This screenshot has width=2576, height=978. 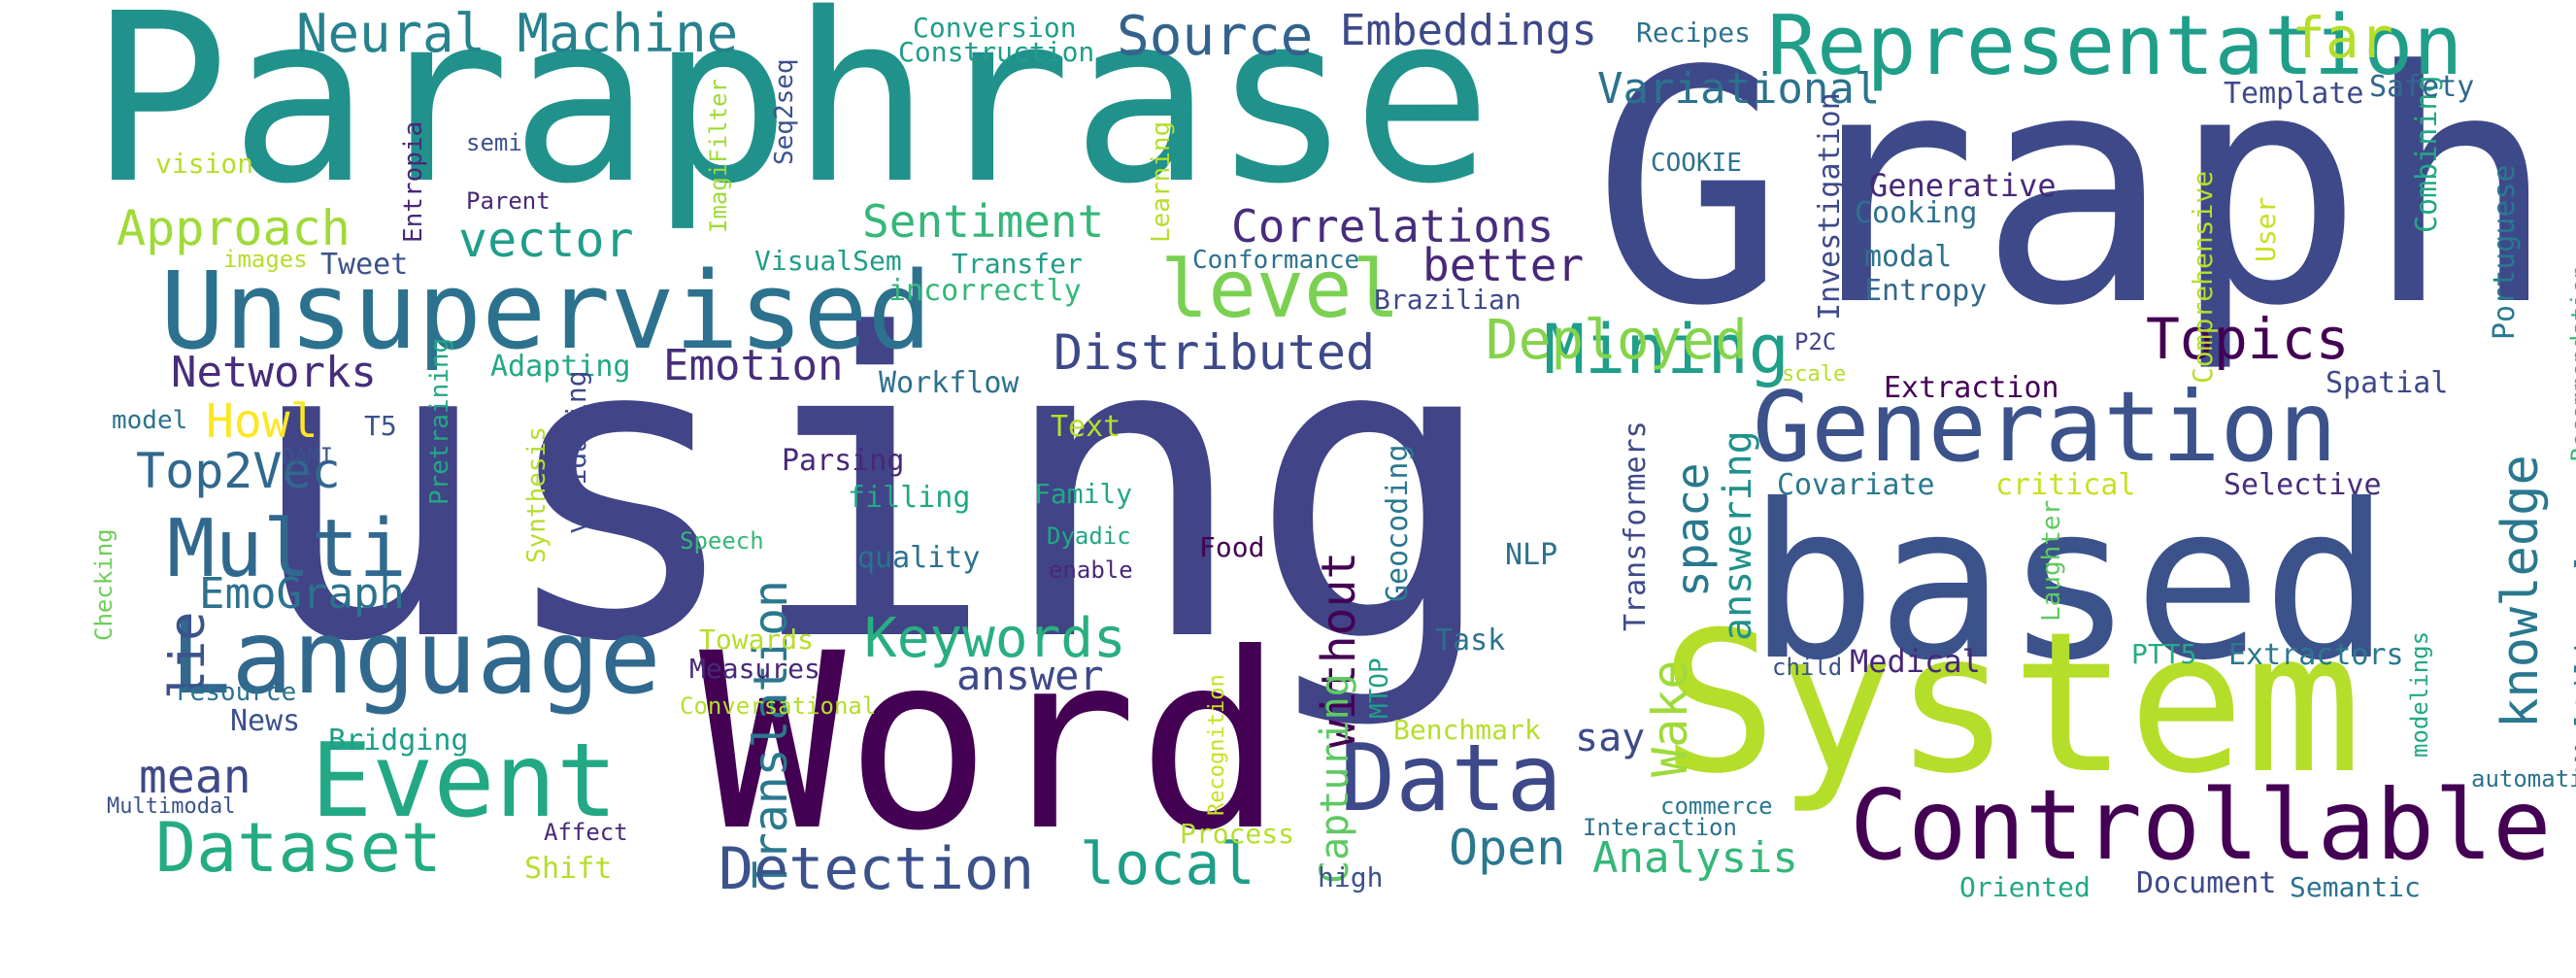 What do you see at coordinates (1215, 352) in the screenshot?
I see `word-distributed: Distributed` at bounding box center [1215, 352].